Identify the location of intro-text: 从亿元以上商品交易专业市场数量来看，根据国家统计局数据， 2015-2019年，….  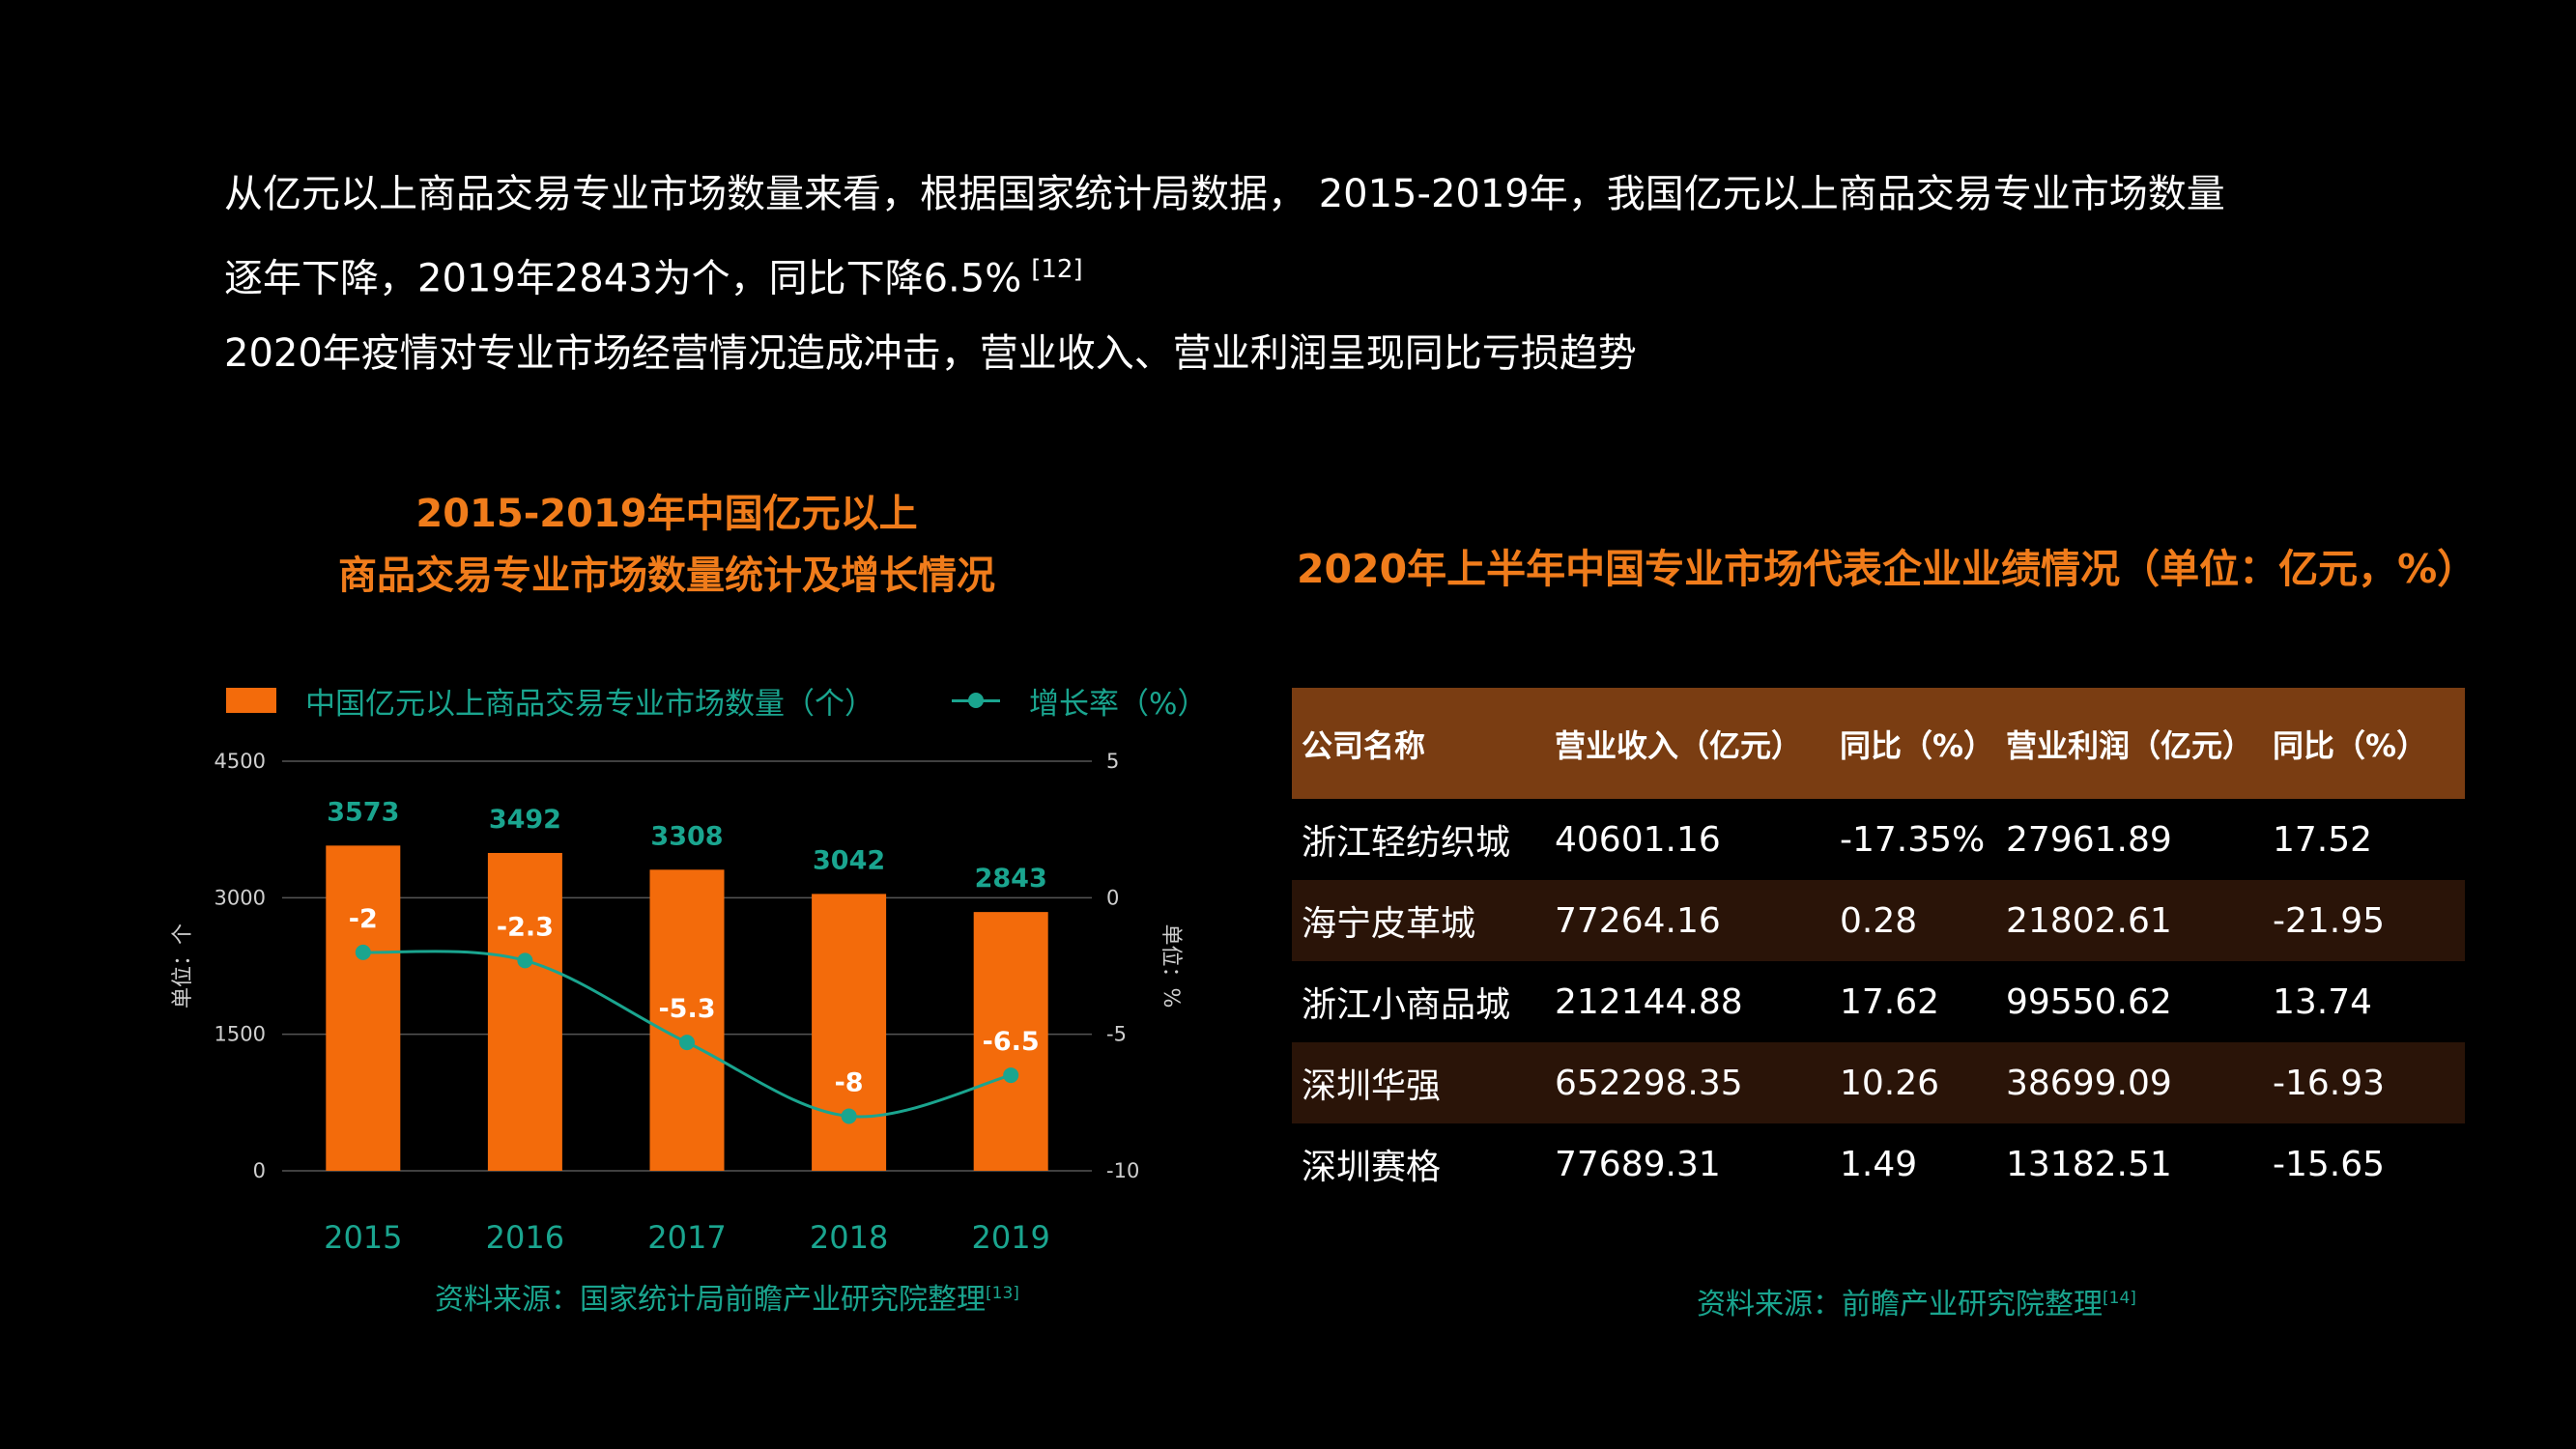
(1225, 273).